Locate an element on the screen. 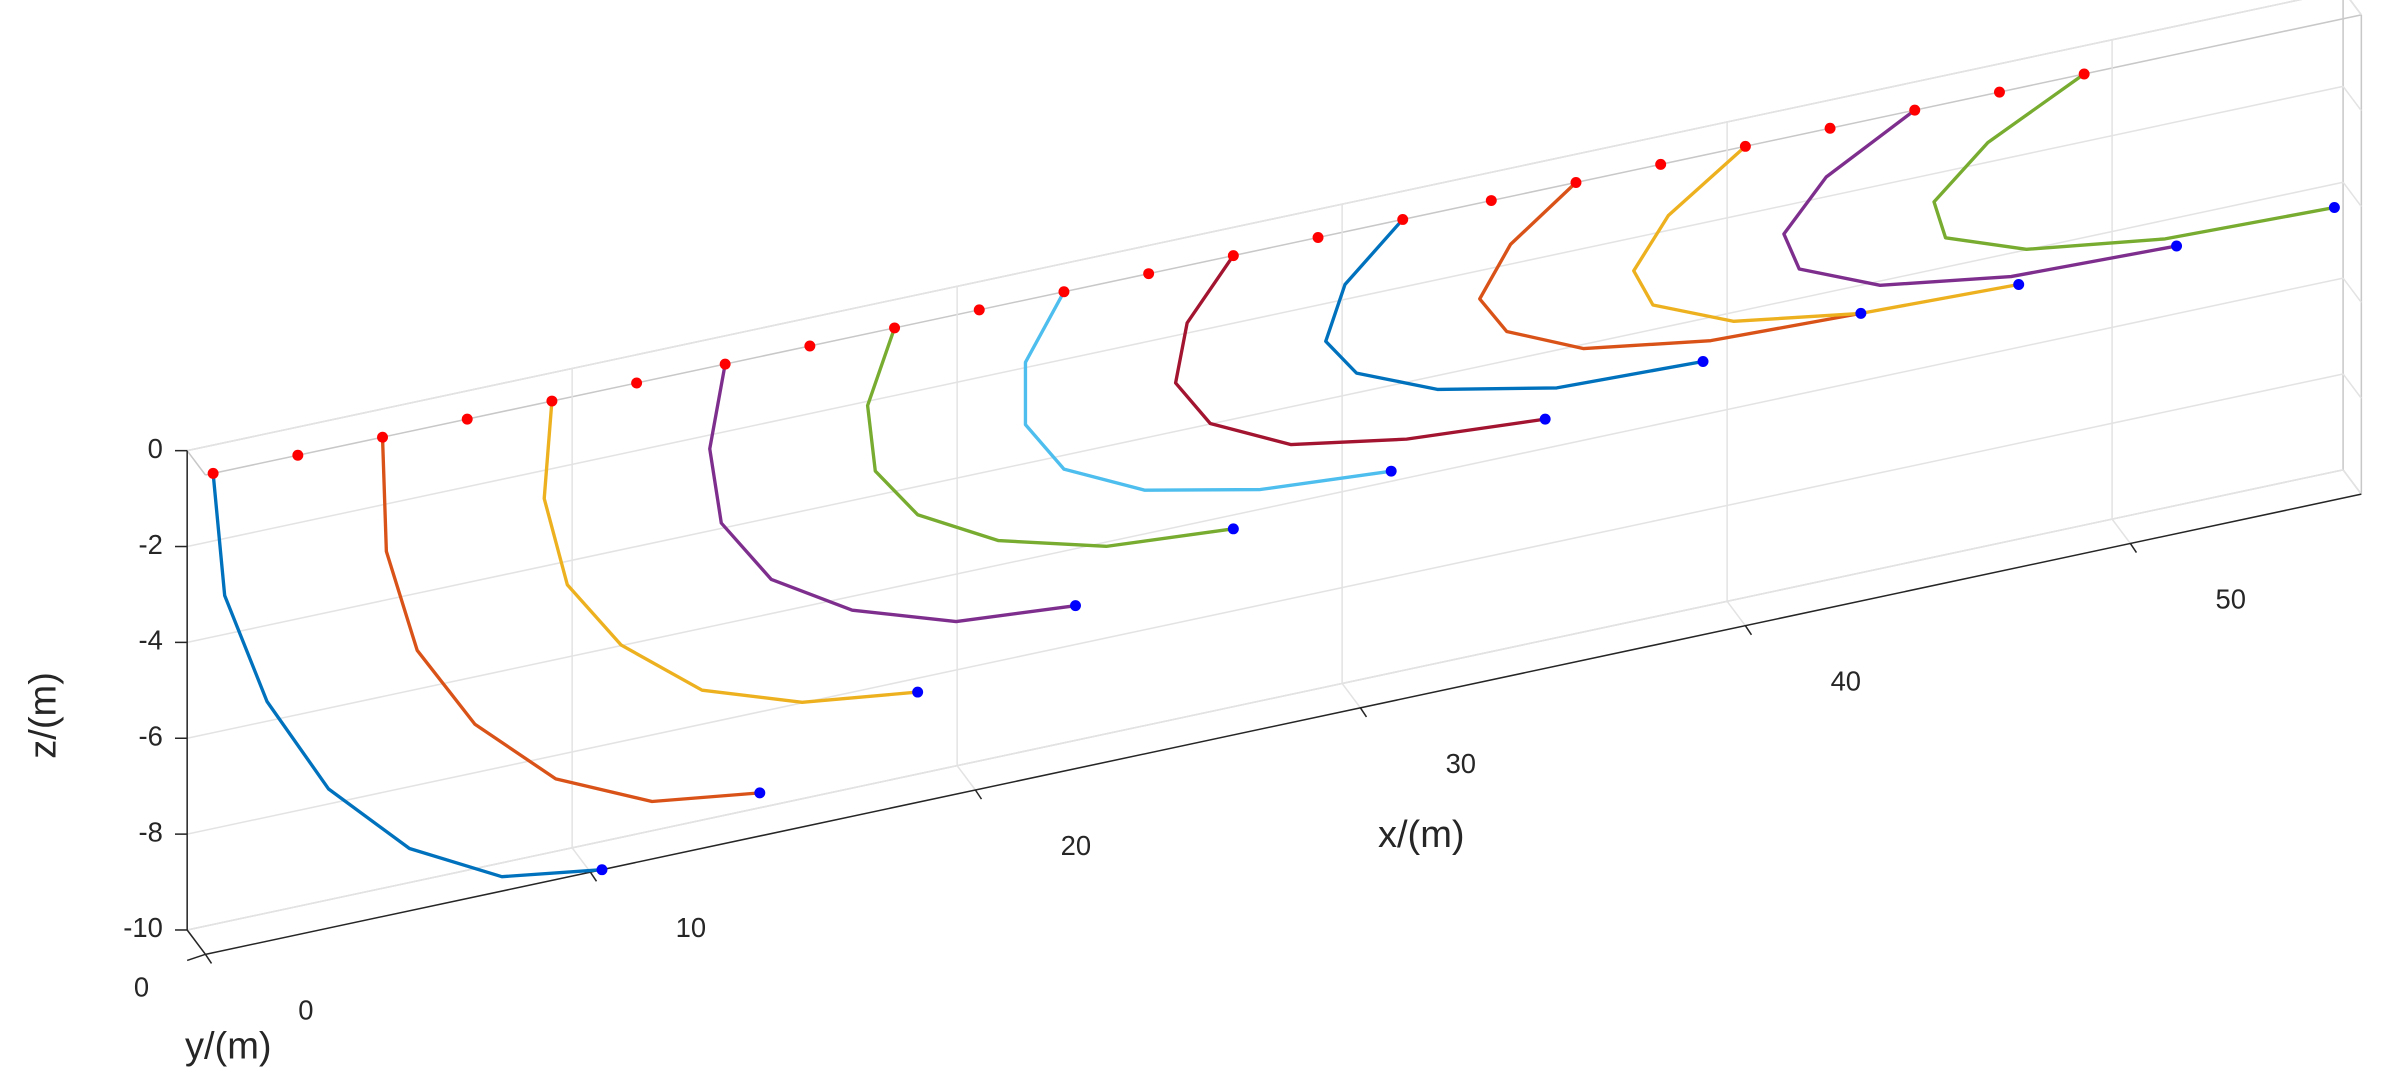  y-axis-line is located at coordinates (196, 942).